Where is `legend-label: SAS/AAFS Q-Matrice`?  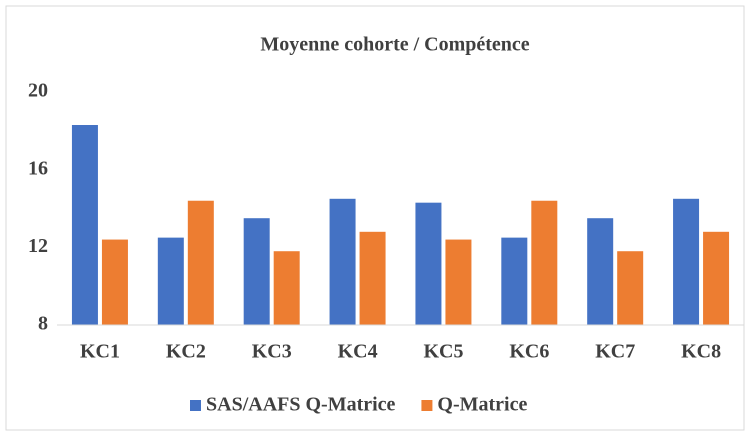 legend-label: SAS/AAFS Q-Matrice is located at coordinates (301, 405).